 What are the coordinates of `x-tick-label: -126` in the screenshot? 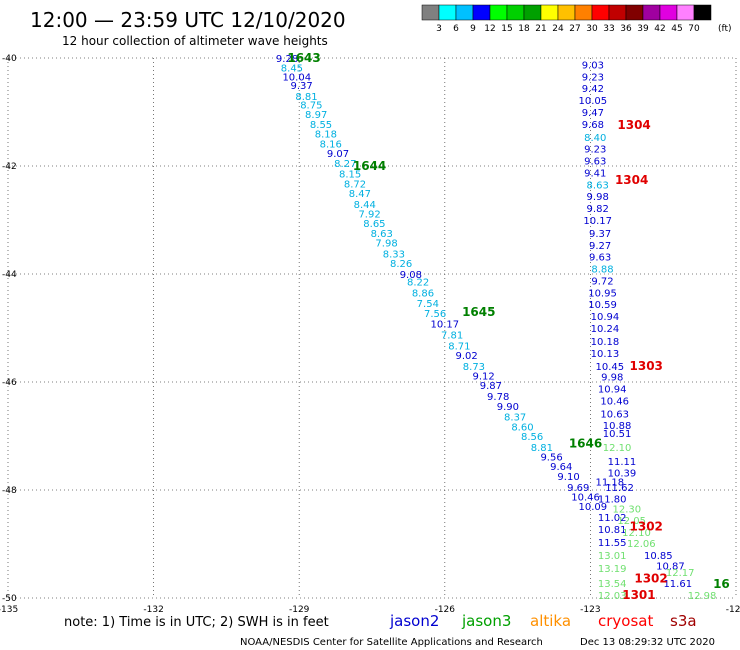 It's located at (445, 610).